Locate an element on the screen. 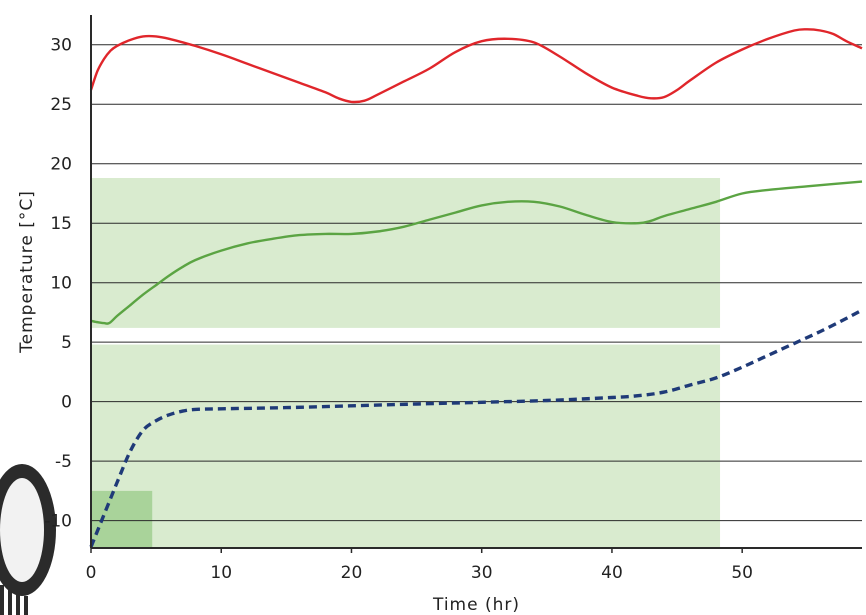 The width and height of the screenshot is (866, 615). y-tick-label--5: -5 is located at coordinates (63, 462).